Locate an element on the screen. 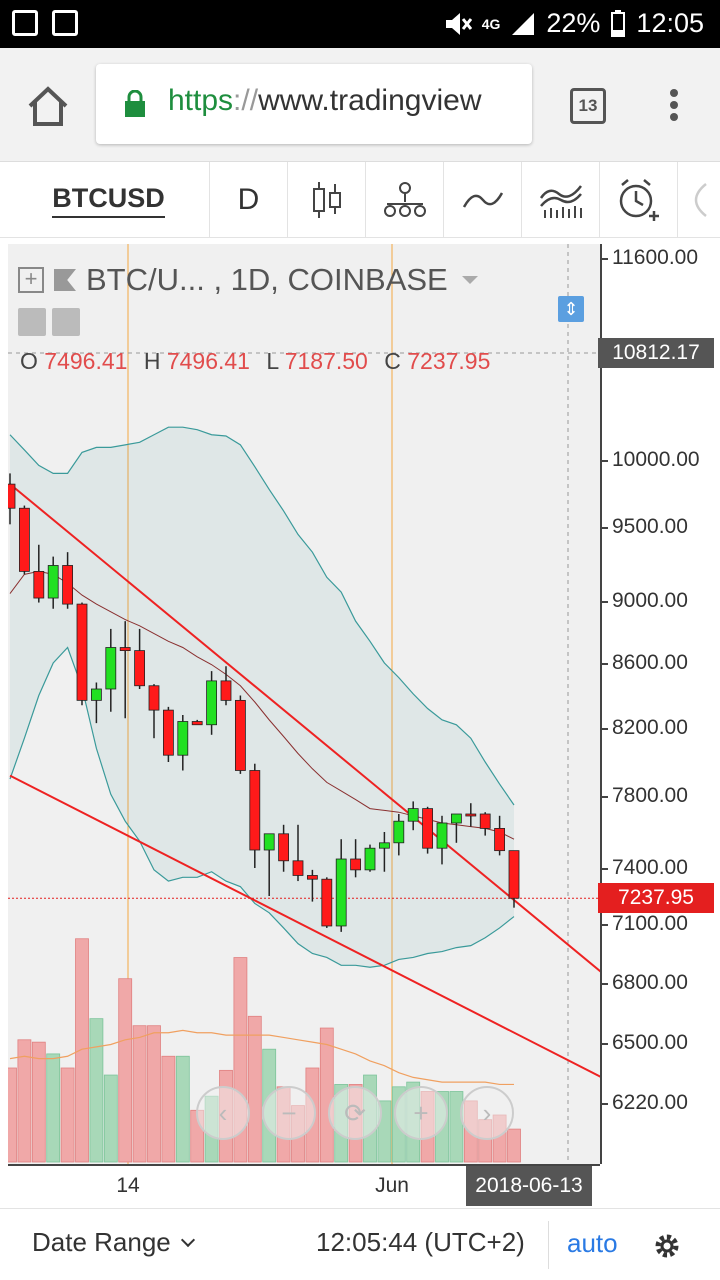 This screenshot has width=720, height=1280. chart-clock: 12:05:44 (UTC+2) is located at coordinates (420, 1242).